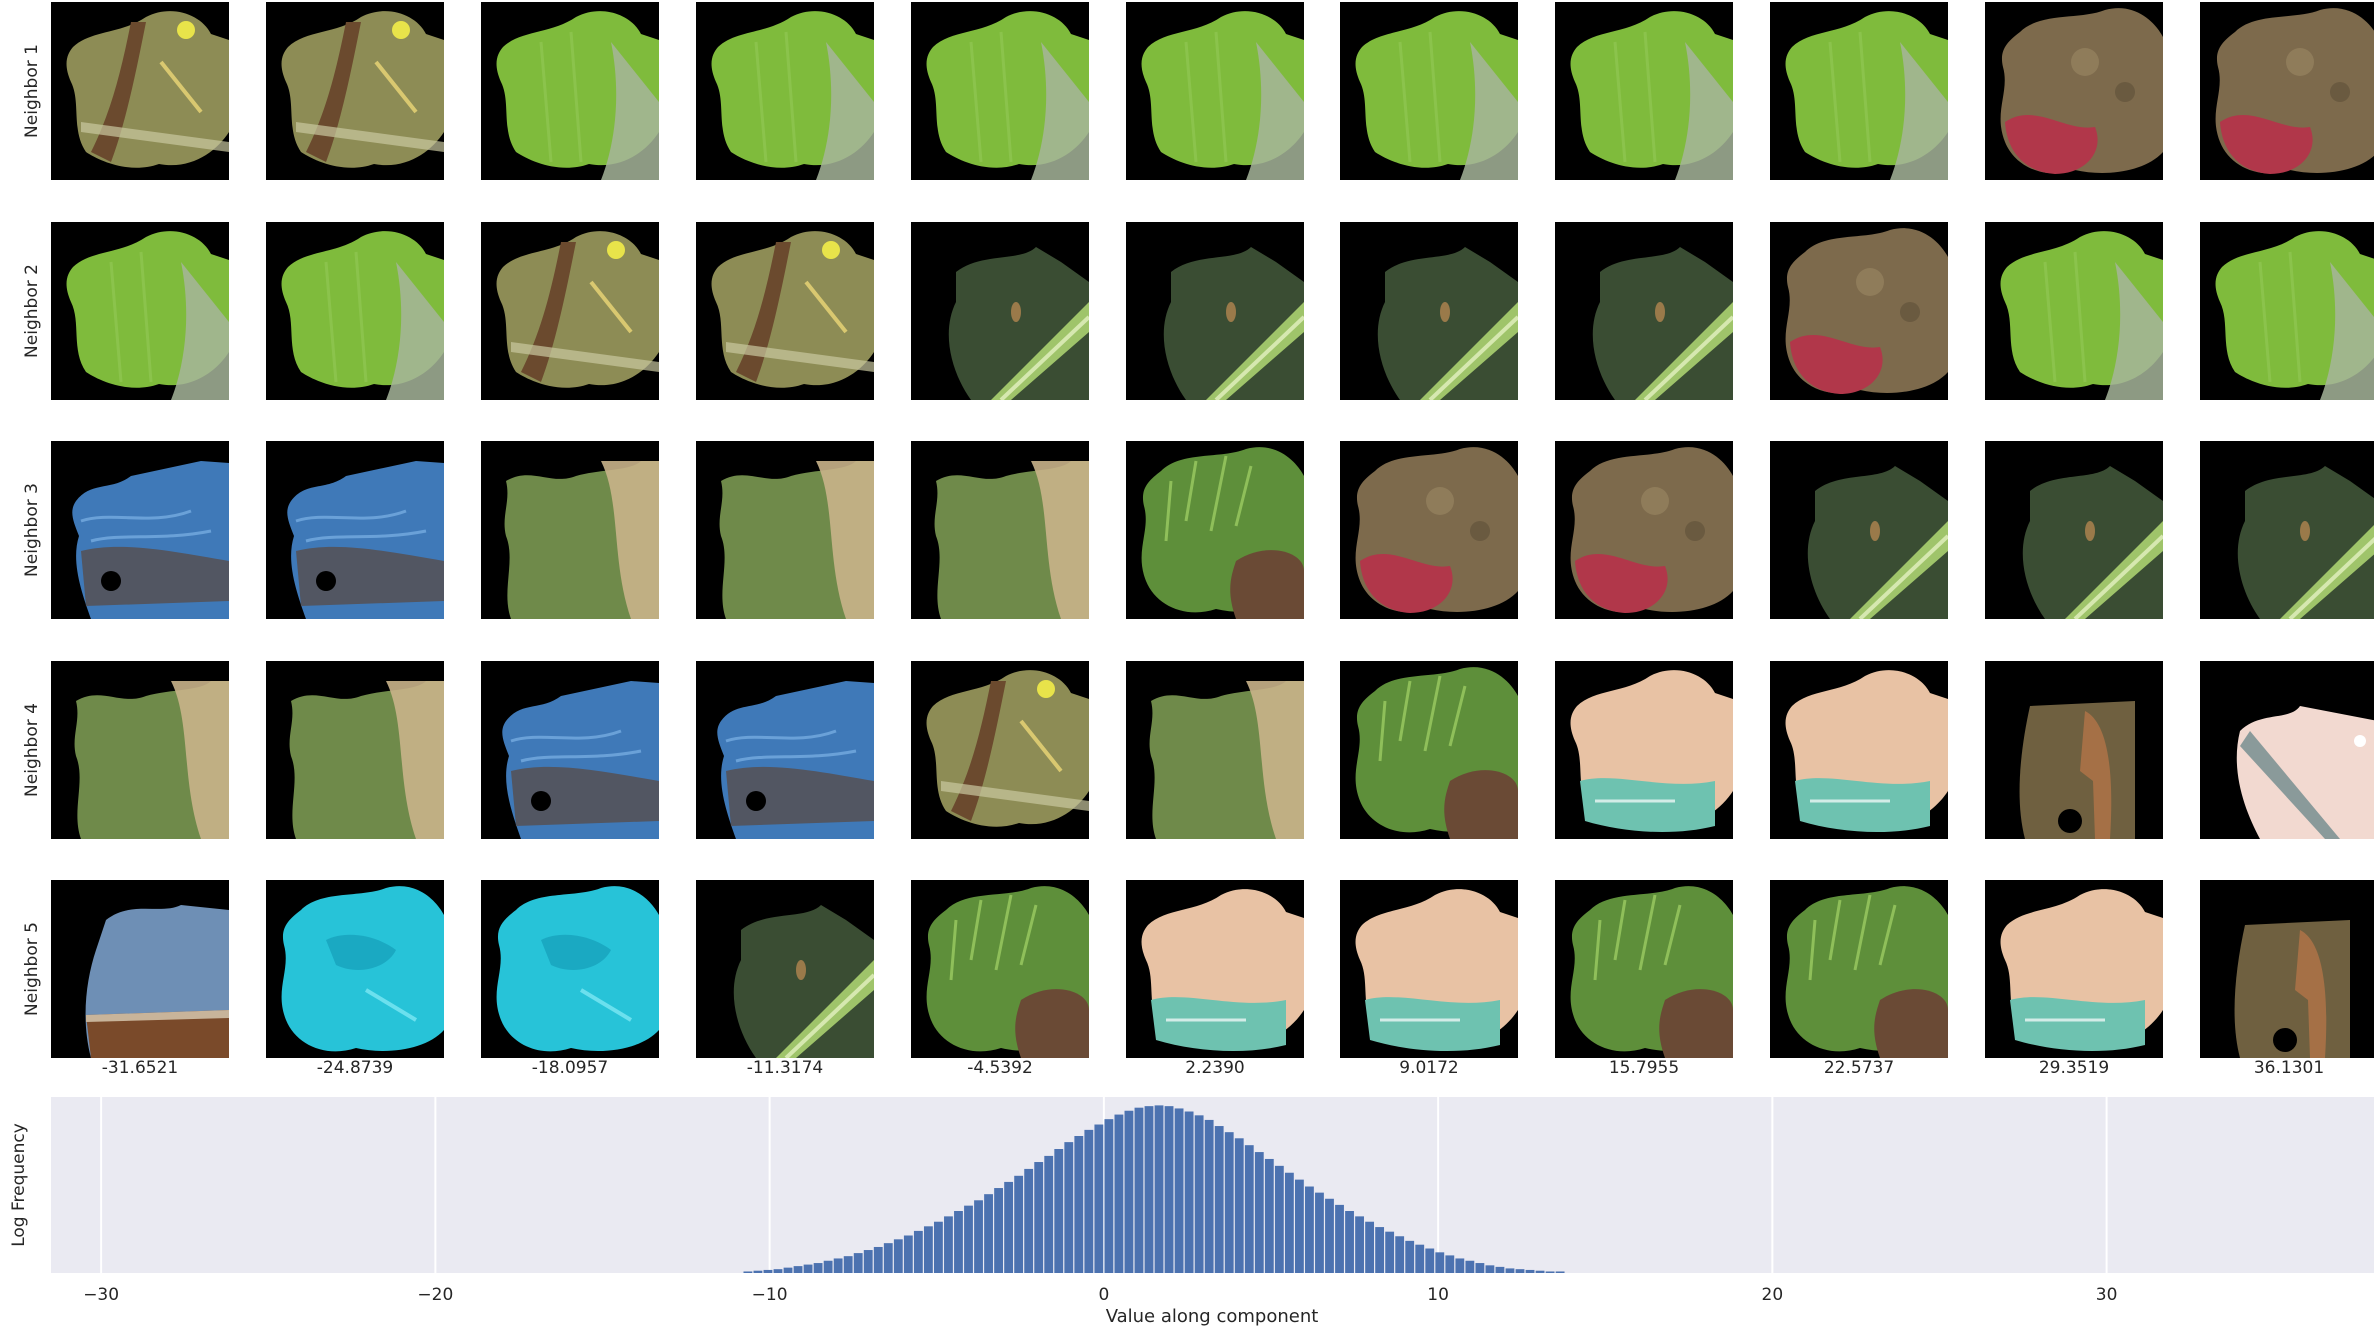  Describe the element at coordinates (1859, 1068) in the screenshot. I see `column-value-label: 22.5737` at that location.